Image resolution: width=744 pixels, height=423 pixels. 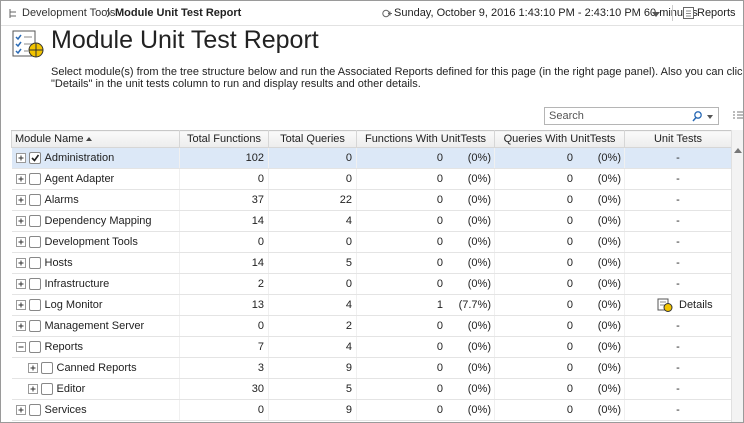 I want to click on queries-tested-percent: (0%), so click(x=609, y=221).